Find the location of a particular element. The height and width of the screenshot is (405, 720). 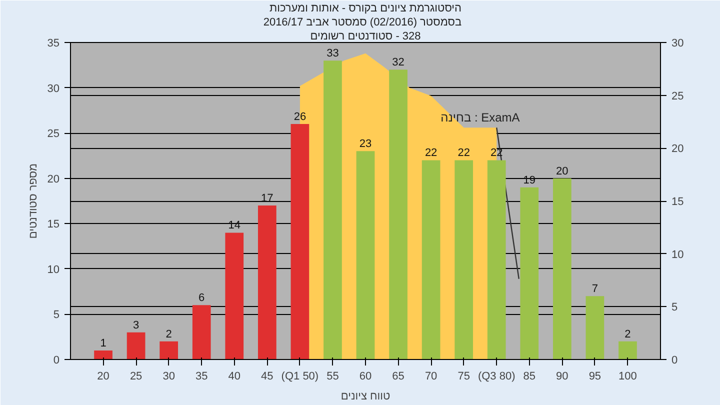

y-tick-label: 35 is located at coordinates (53, 44).